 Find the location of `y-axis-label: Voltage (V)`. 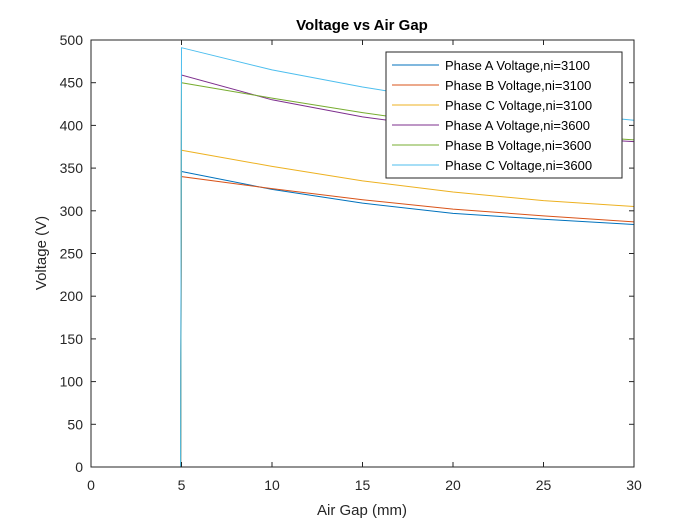

y-axis-label: Voltage (V) is located at coordinates (41, 253).